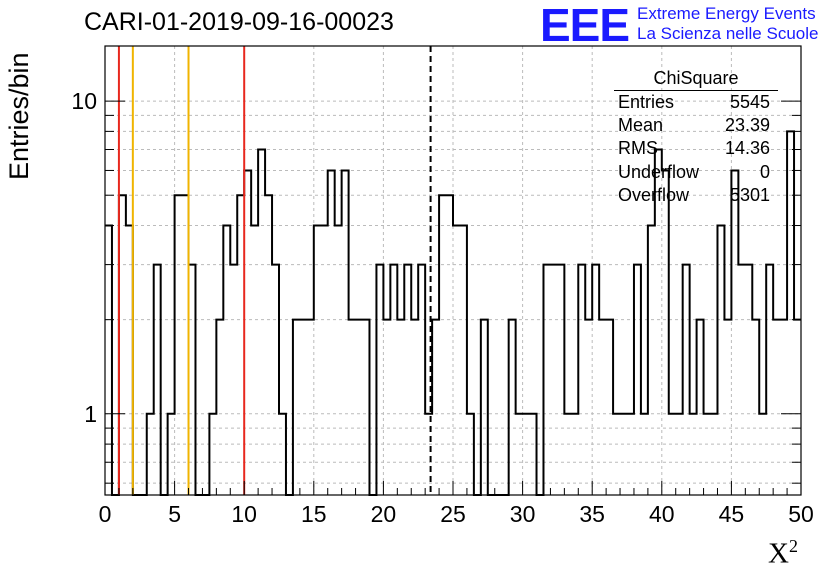  I want to click on x-tick-label: 20, so click(384, 514).